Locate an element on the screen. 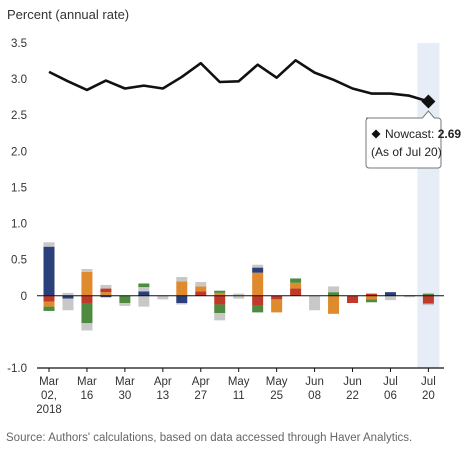 The width and height of the screenshot is (468, 459). y-tick-label: 2.0 is located at coordinates (19, 152).